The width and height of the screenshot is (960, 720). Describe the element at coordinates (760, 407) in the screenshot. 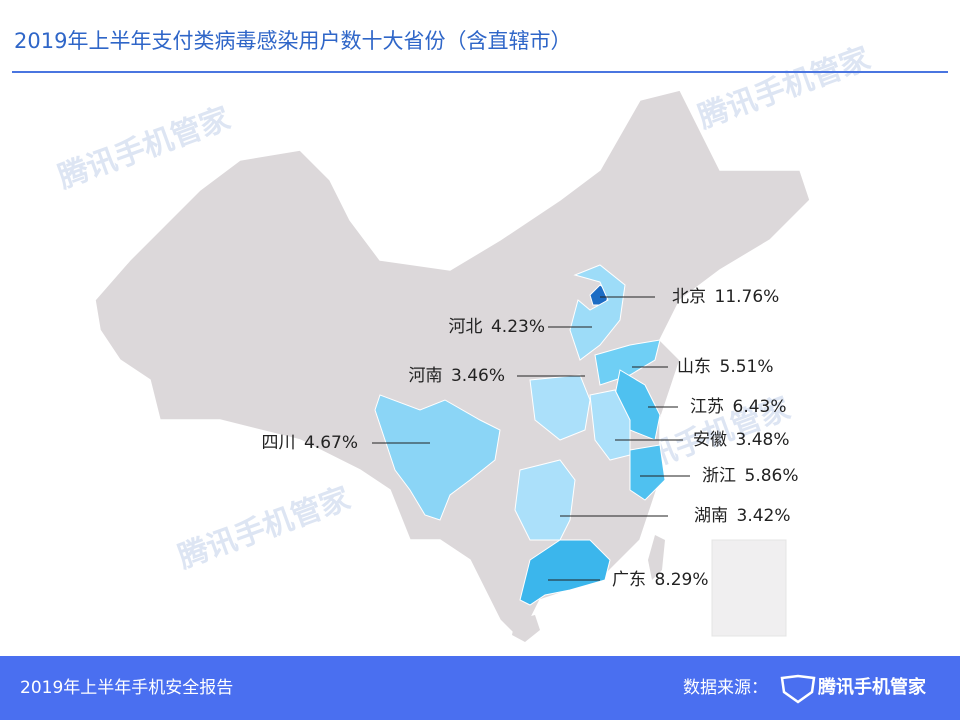

I see `value-label: 6.43%` at that location.